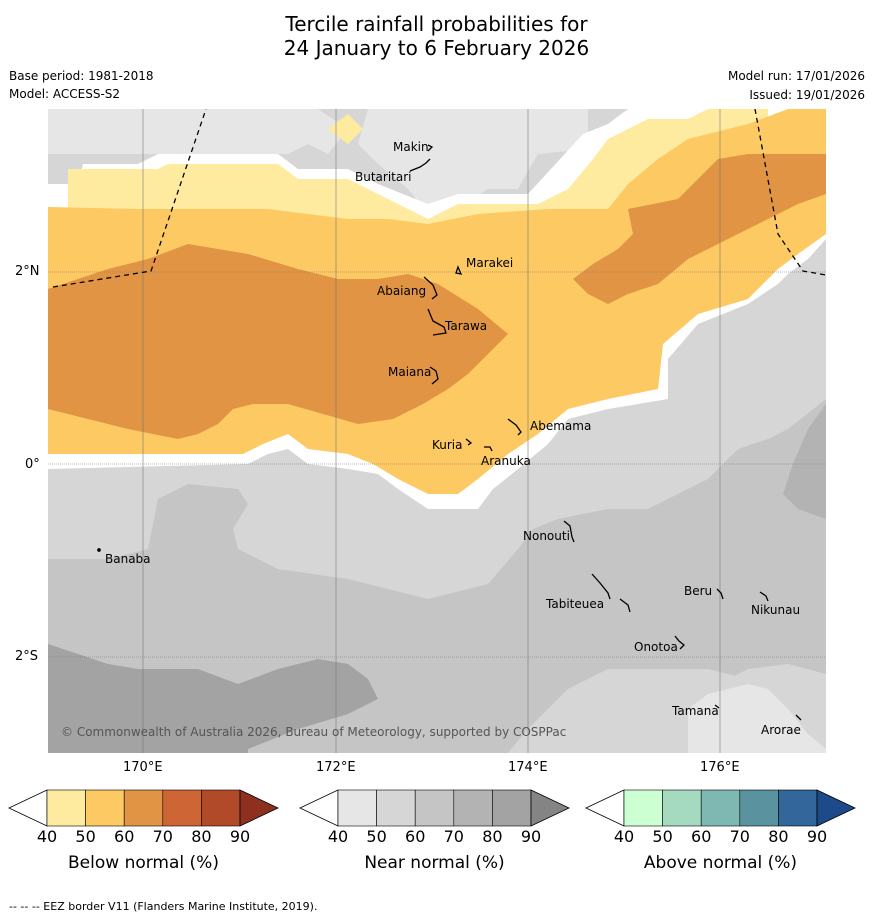  Describe the element at coordinates (345, 129) in the screenshot. I see `small-yellow-spot` at that location.